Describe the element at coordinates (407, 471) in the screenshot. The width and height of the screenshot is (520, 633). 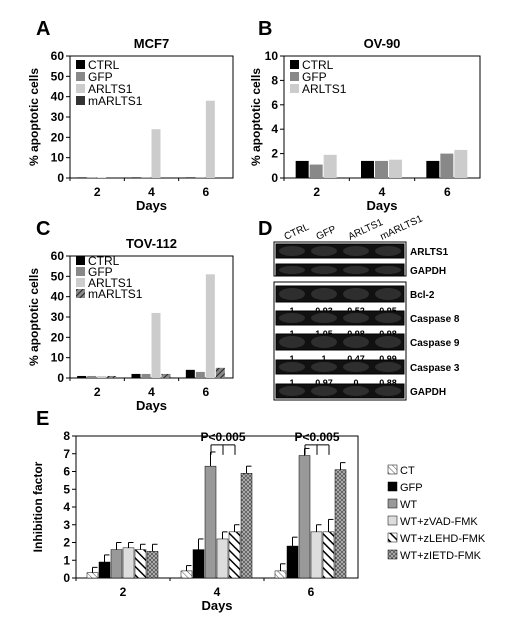
I see `legend-label-CT: CT` at that location.